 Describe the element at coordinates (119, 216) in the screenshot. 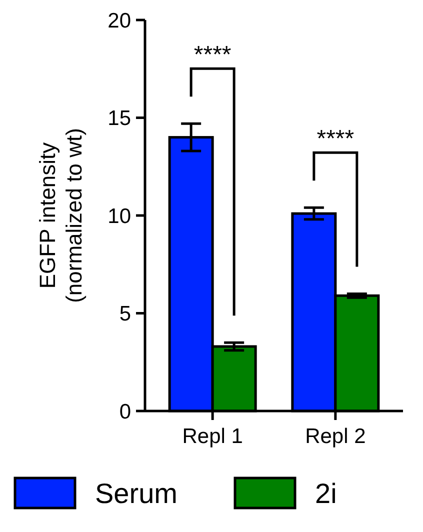

I see `y-tick-label: 10` at that location.